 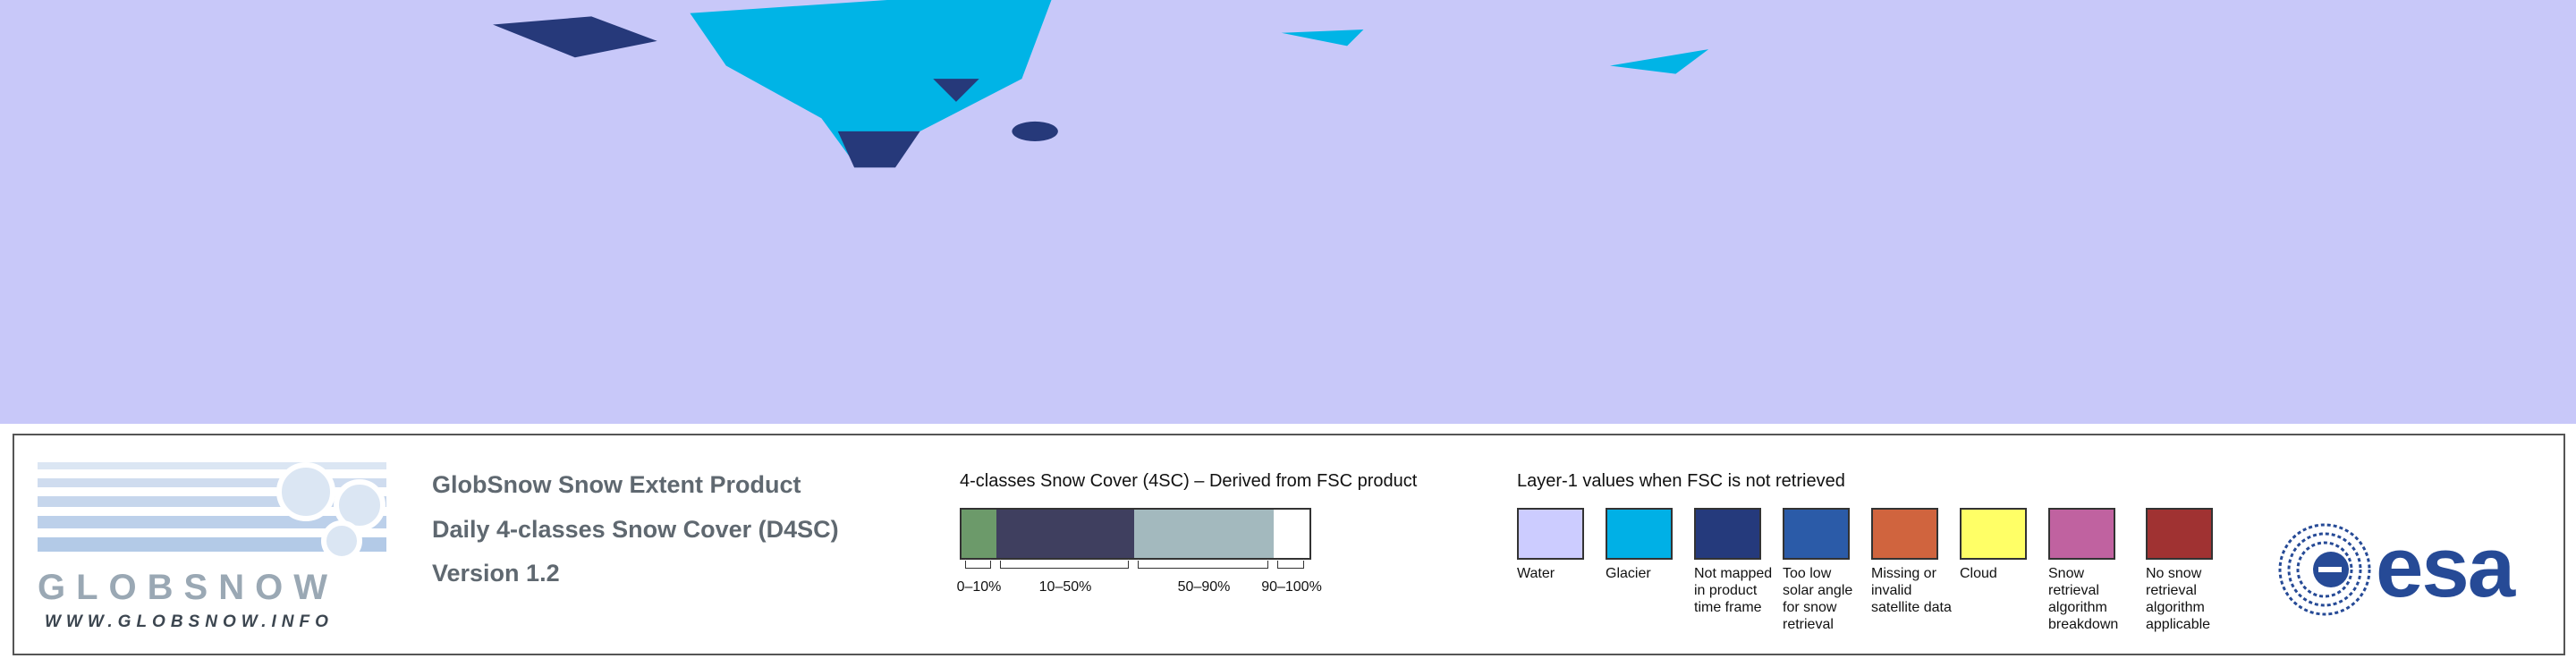 What do you see at coordinates (1913, 562) in the screenshot?
I see `layer1-item: Missing or invalid satellite data` at bounding box center [1913, 562].